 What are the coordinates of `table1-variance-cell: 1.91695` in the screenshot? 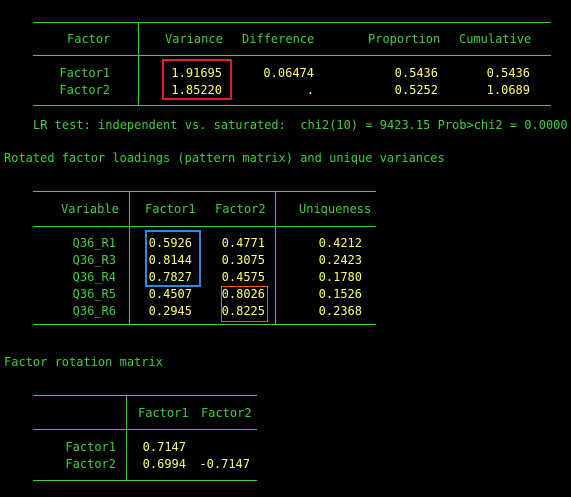 It's located at (196, 73).